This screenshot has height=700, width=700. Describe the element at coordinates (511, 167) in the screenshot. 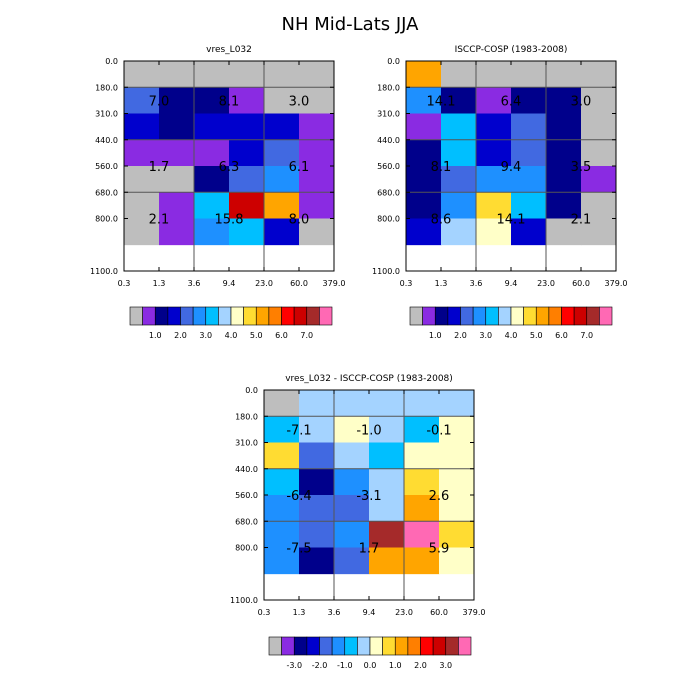

I see `data-label: 9.4` at that location.